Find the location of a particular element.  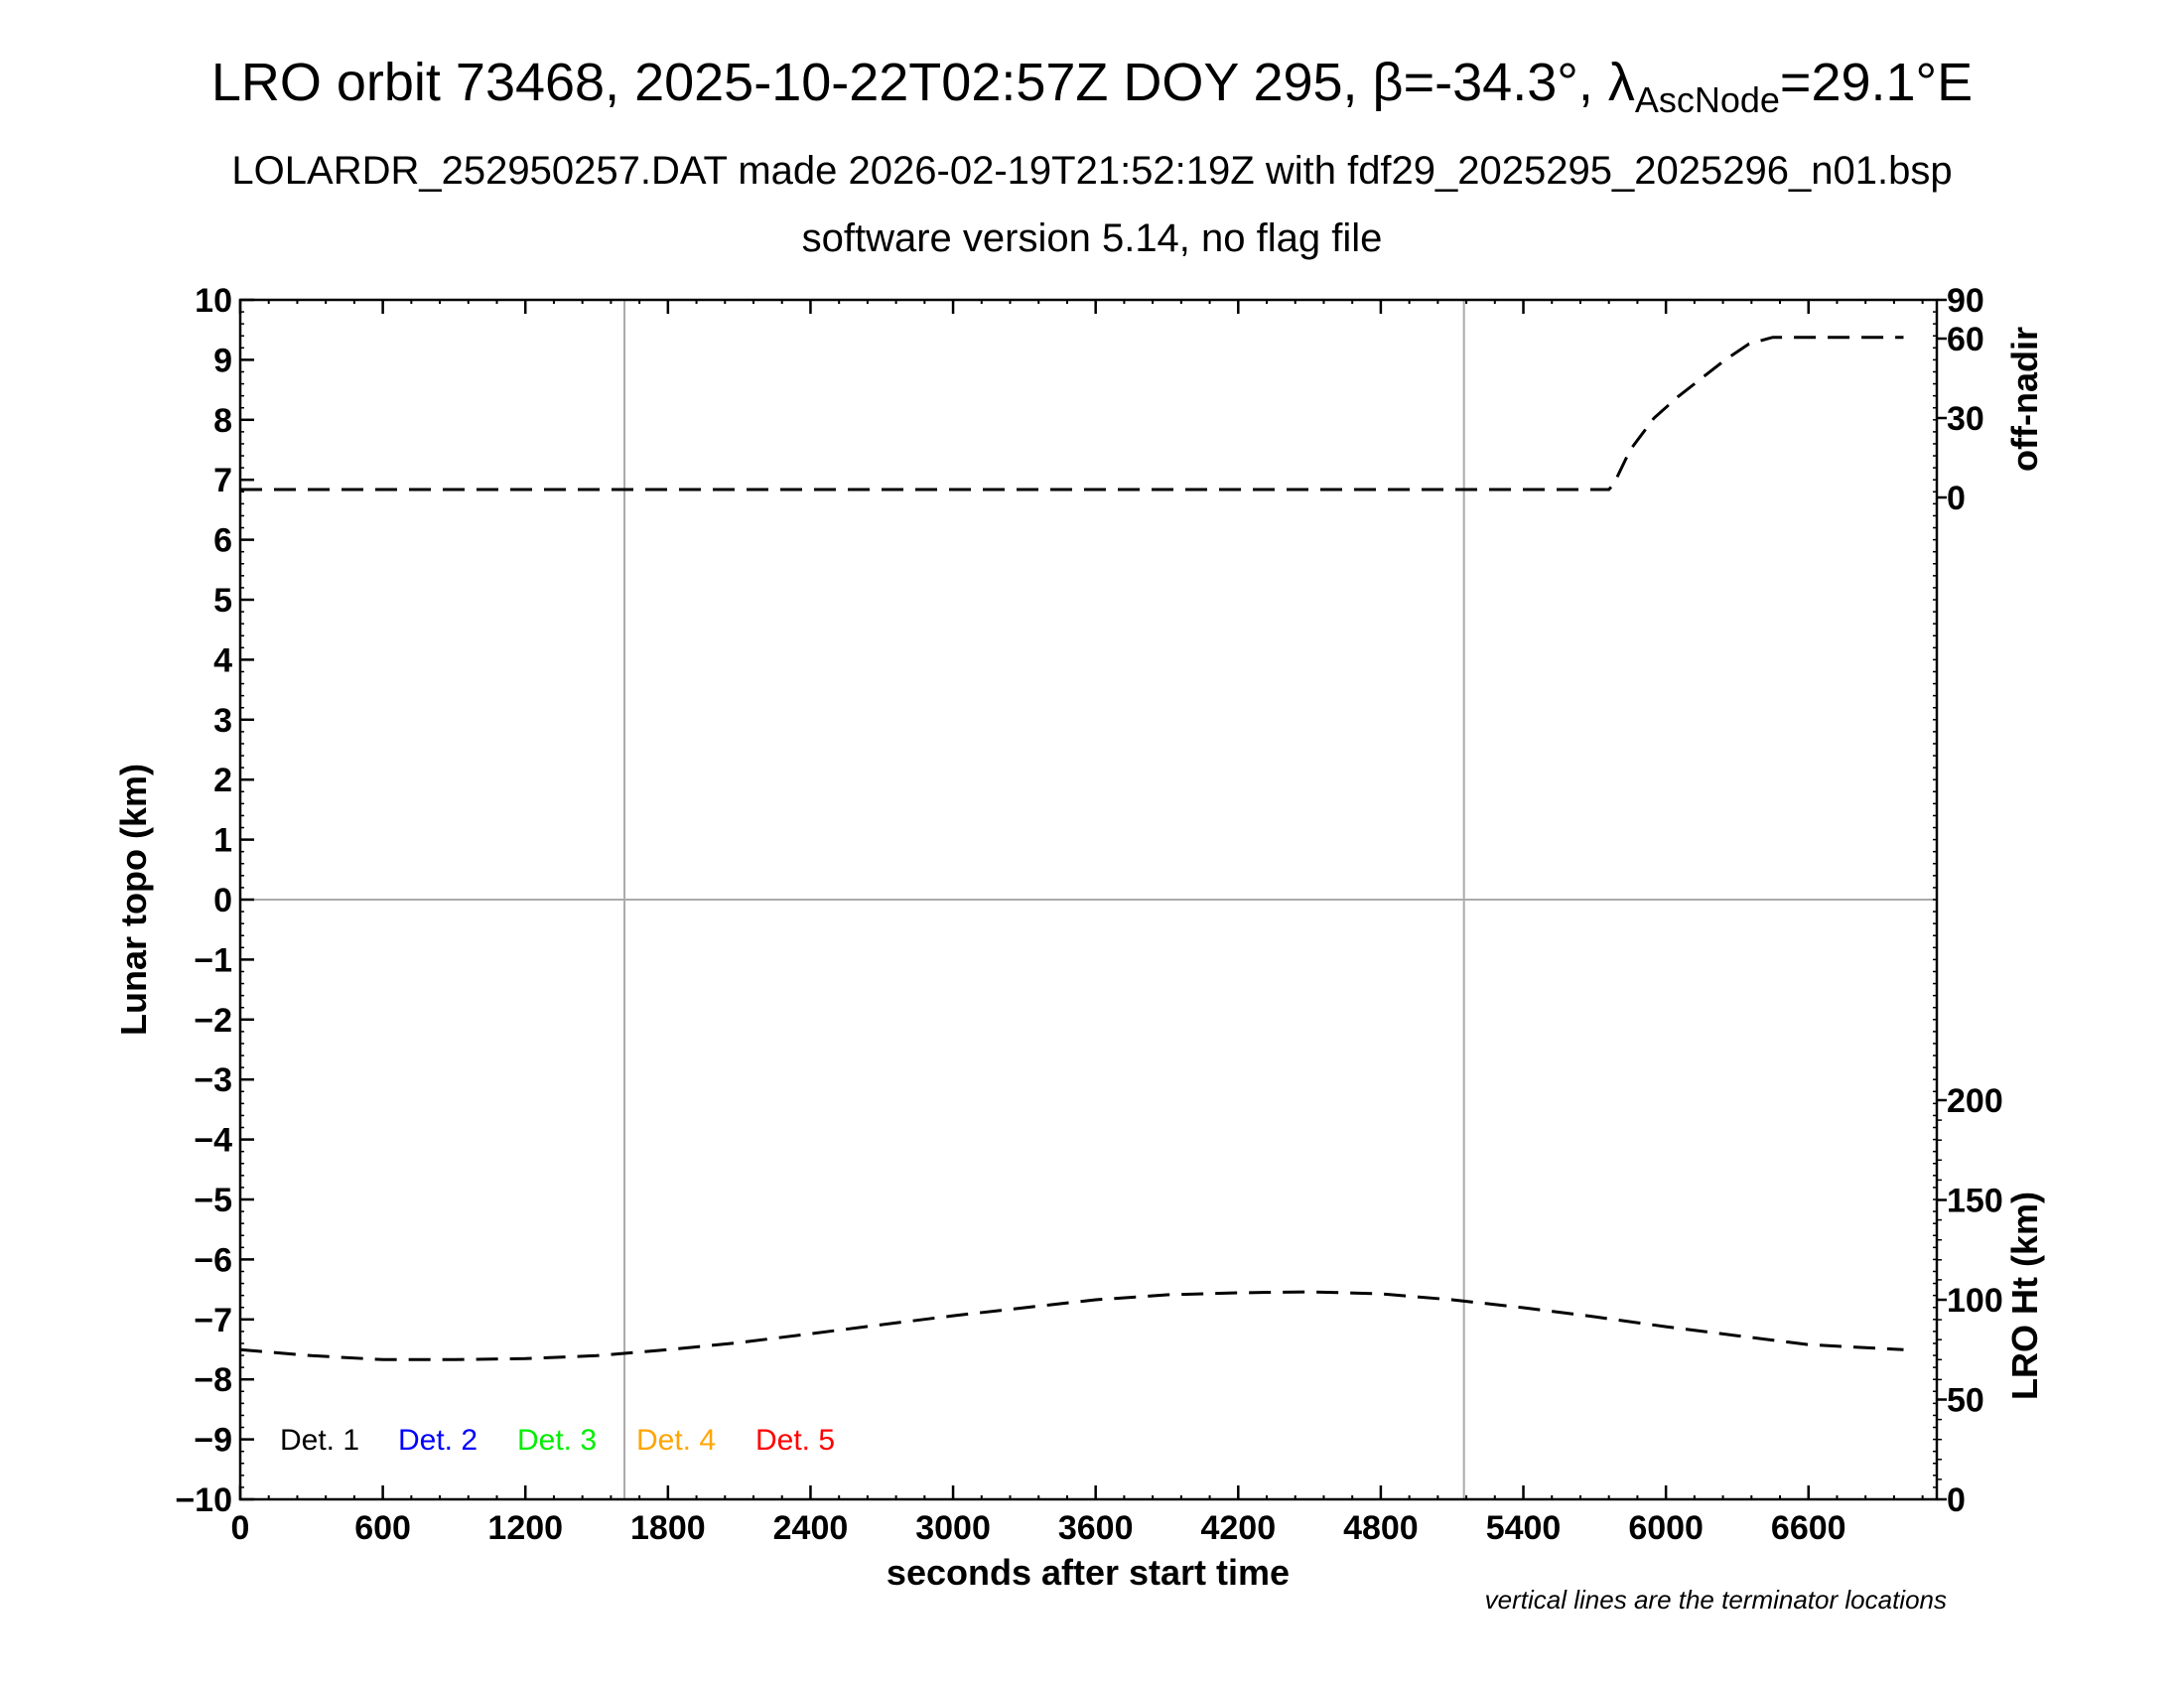

off-nadir-tick-label: 60 is located at coordinates (1965, 339).